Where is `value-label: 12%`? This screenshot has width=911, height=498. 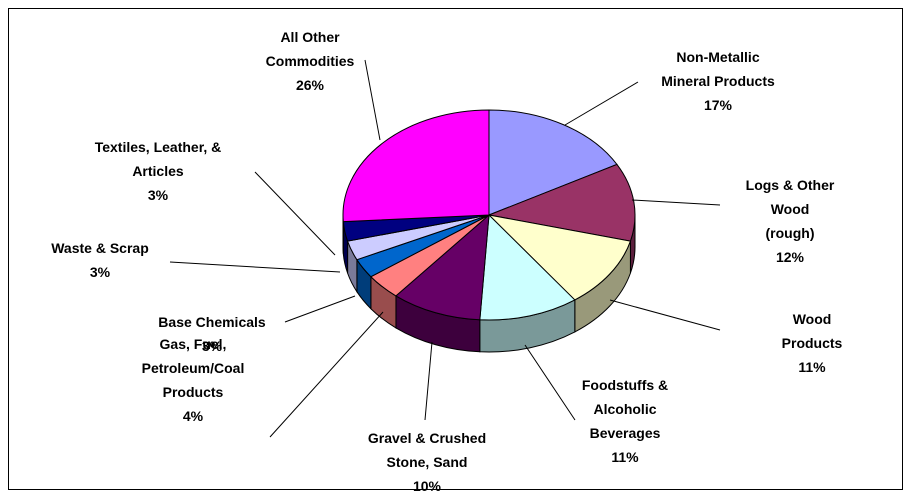 value-label: 12% is located at coordinates (790, 257).